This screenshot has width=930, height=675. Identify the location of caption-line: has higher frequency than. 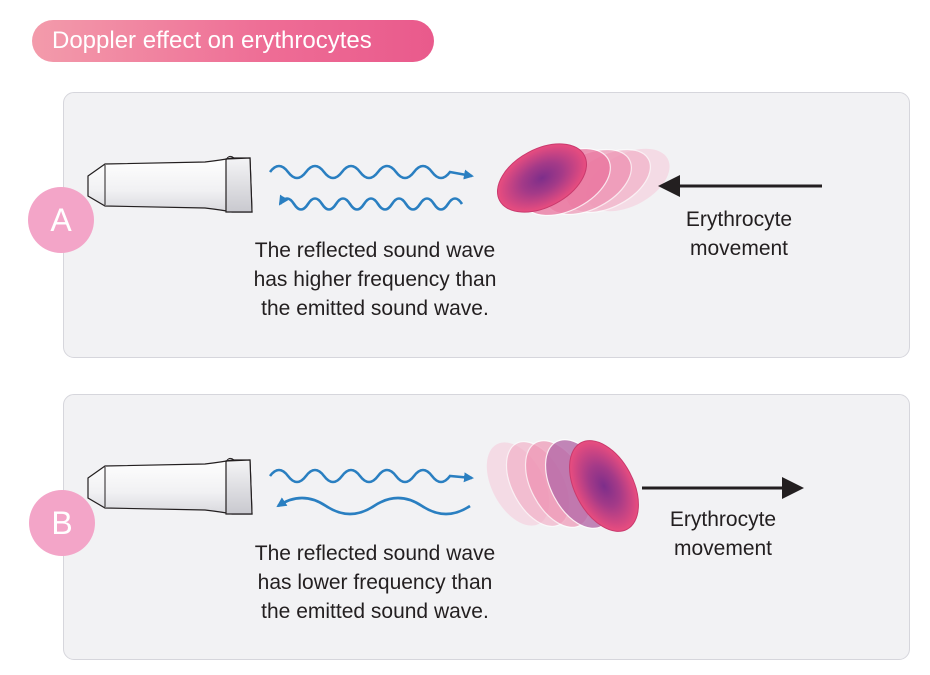
(375, 279).